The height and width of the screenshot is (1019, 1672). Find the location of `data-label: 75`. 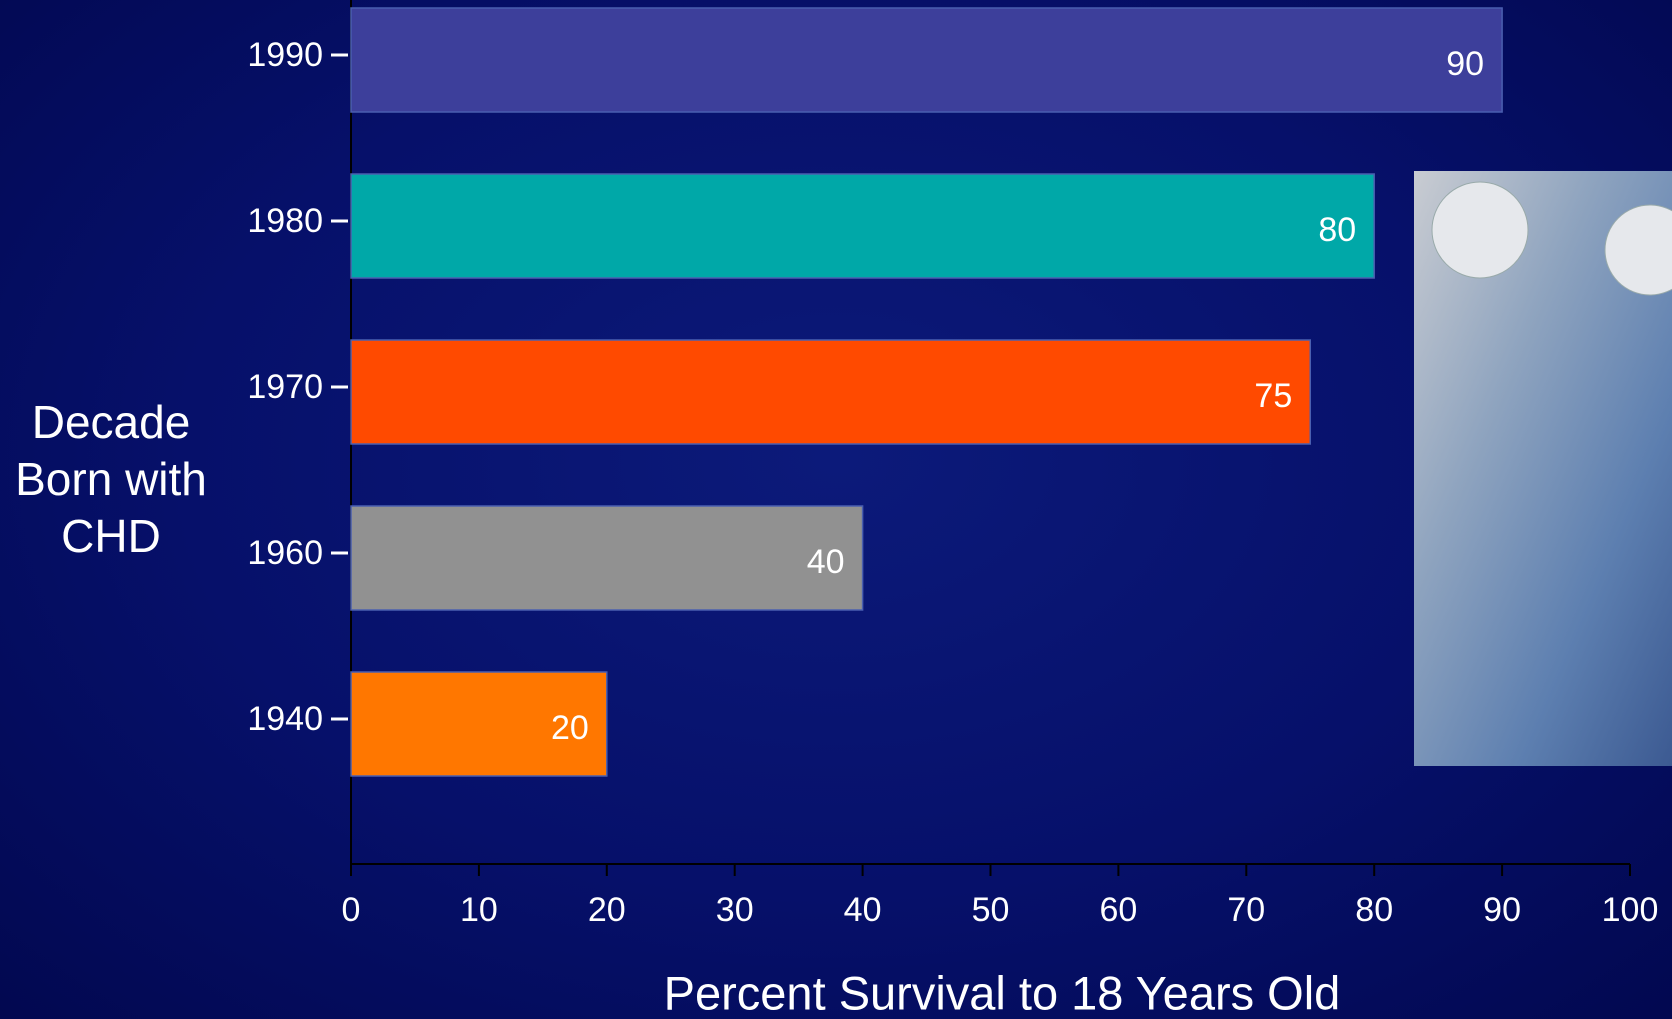

data-label: 75 is located at coordinates (1273, 396).